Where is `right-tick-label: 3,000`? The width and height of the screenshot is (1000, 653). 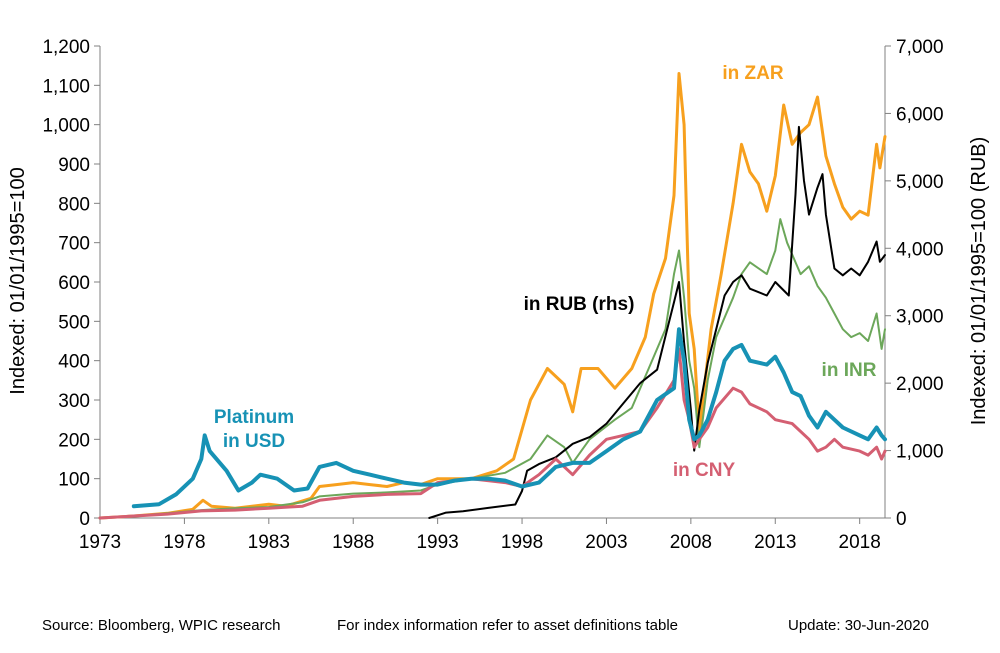
right-tick-label: 3,000 is located at coordinates (920, 317).